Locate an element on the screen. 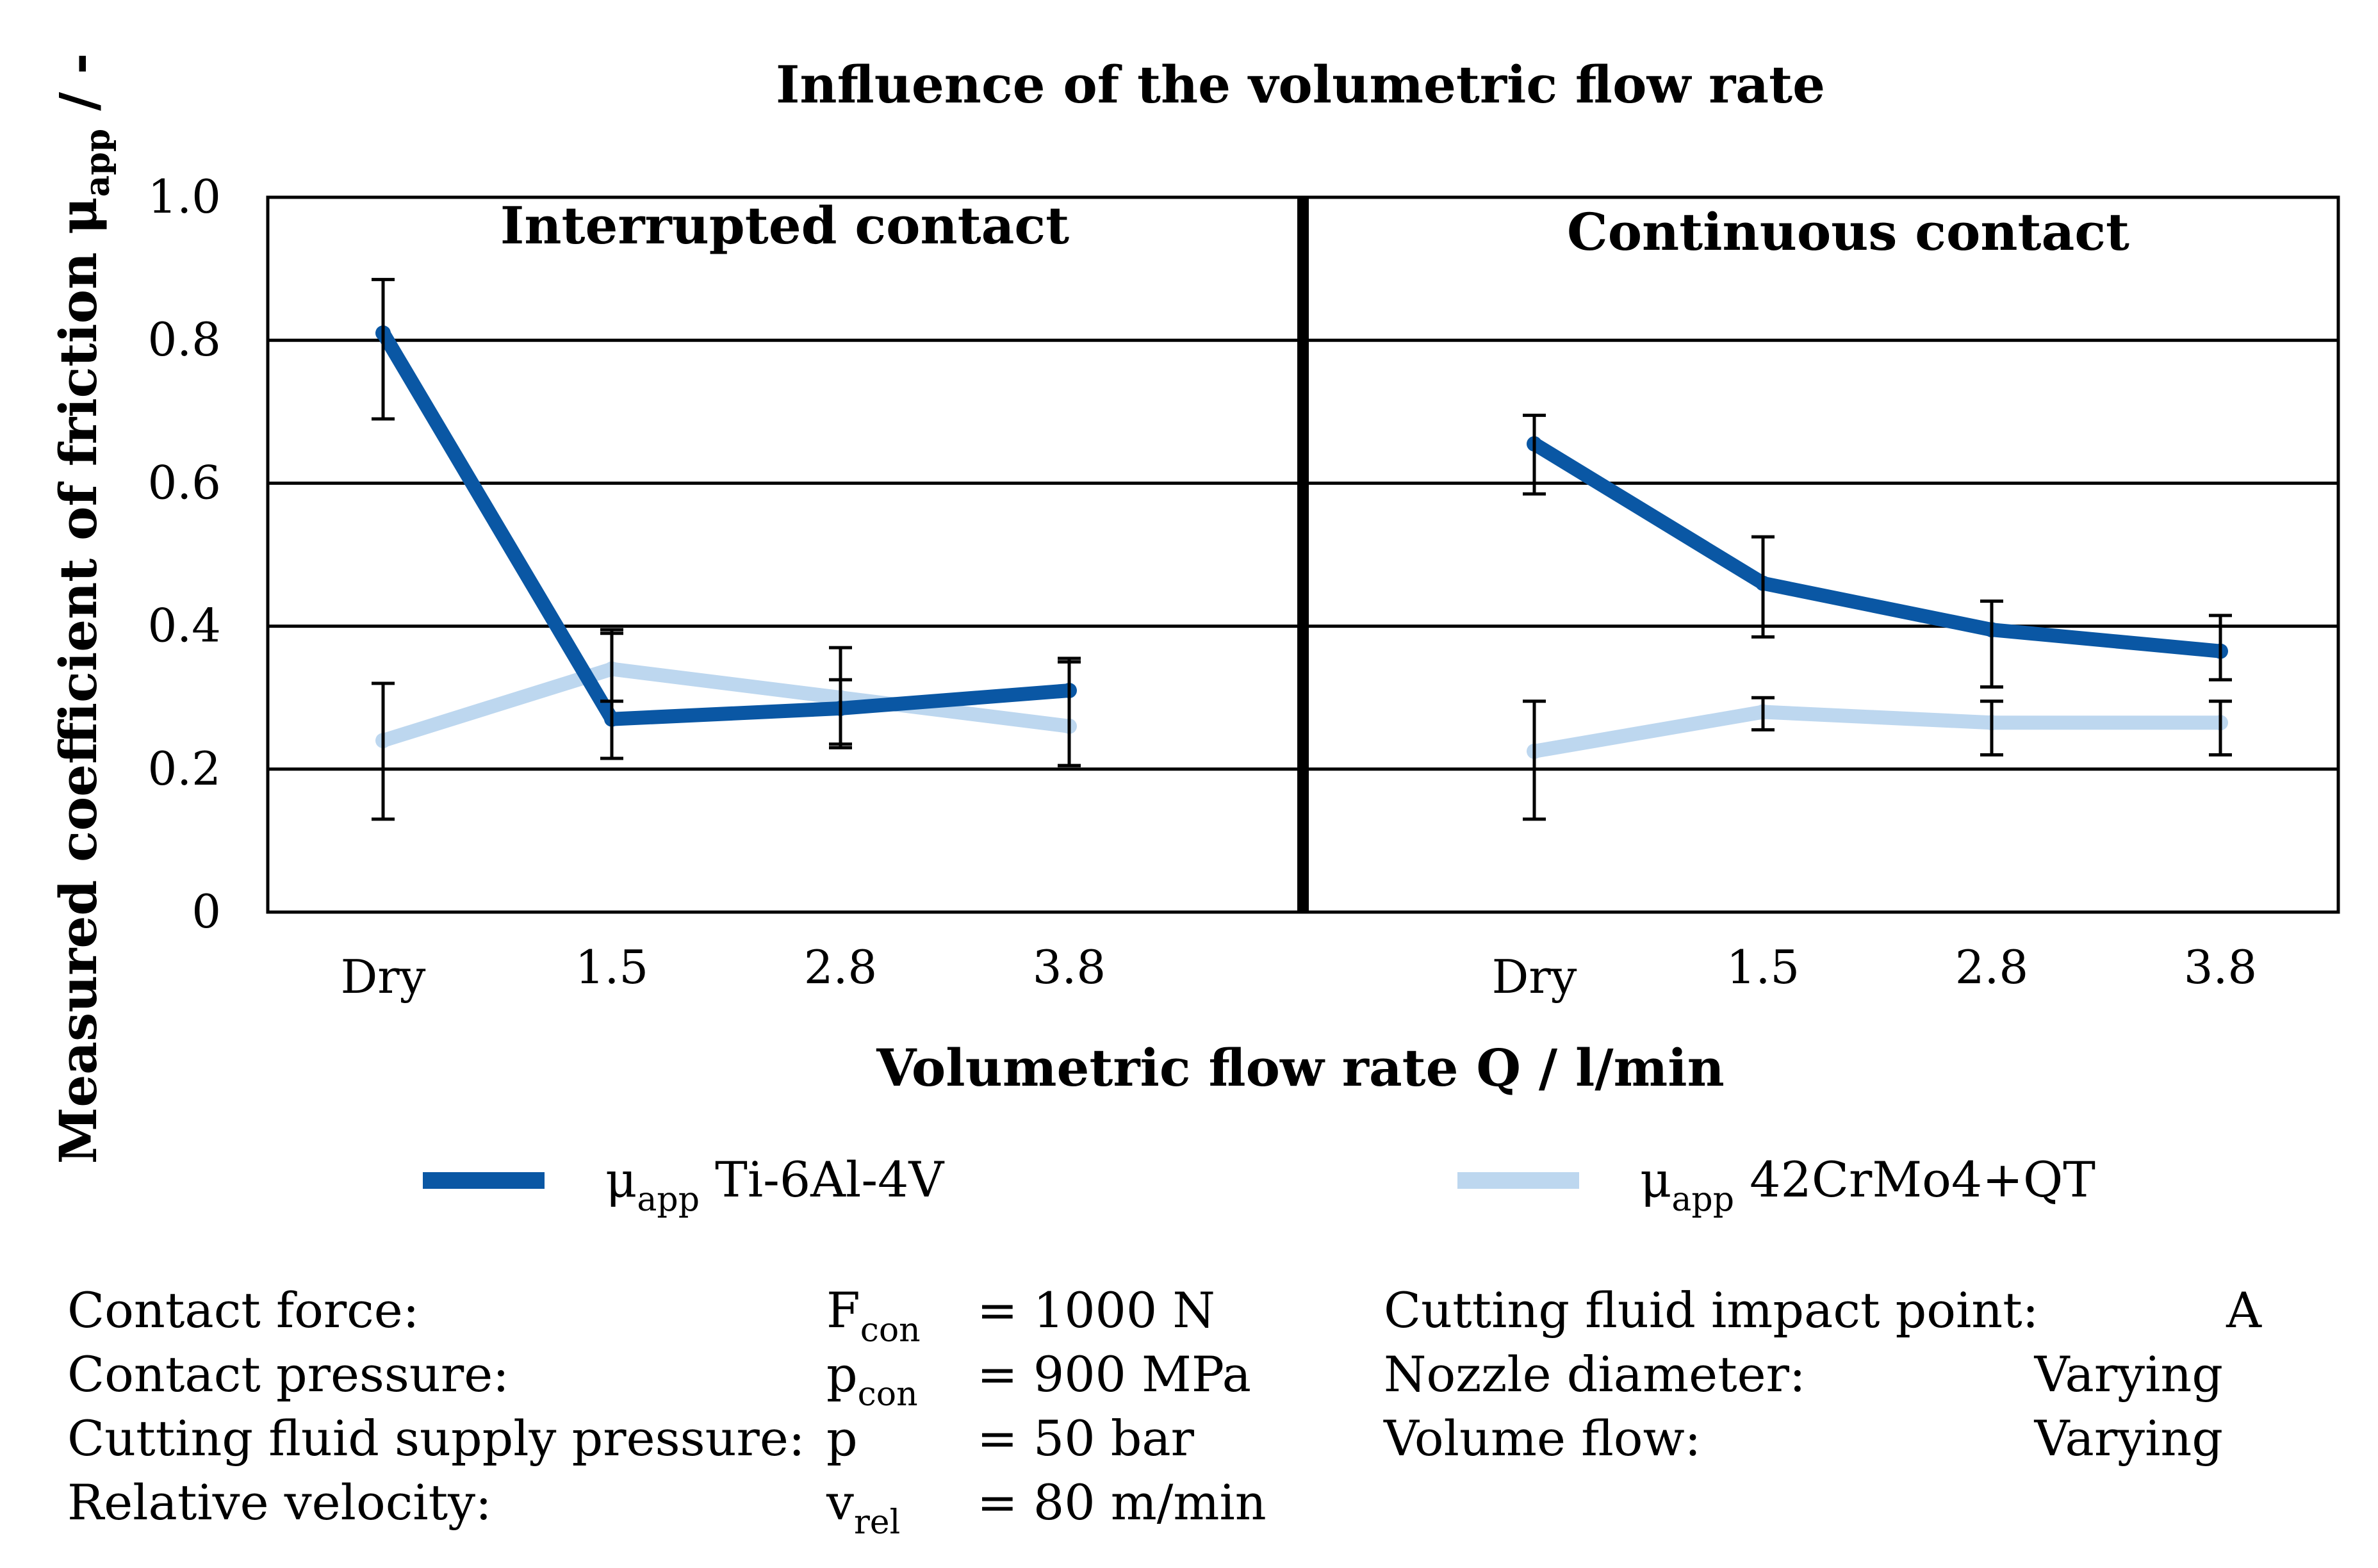 The height and width of the screenshot is (1568, 2378). y-tick-label: 0.2 is located at coordinates (184, 769).